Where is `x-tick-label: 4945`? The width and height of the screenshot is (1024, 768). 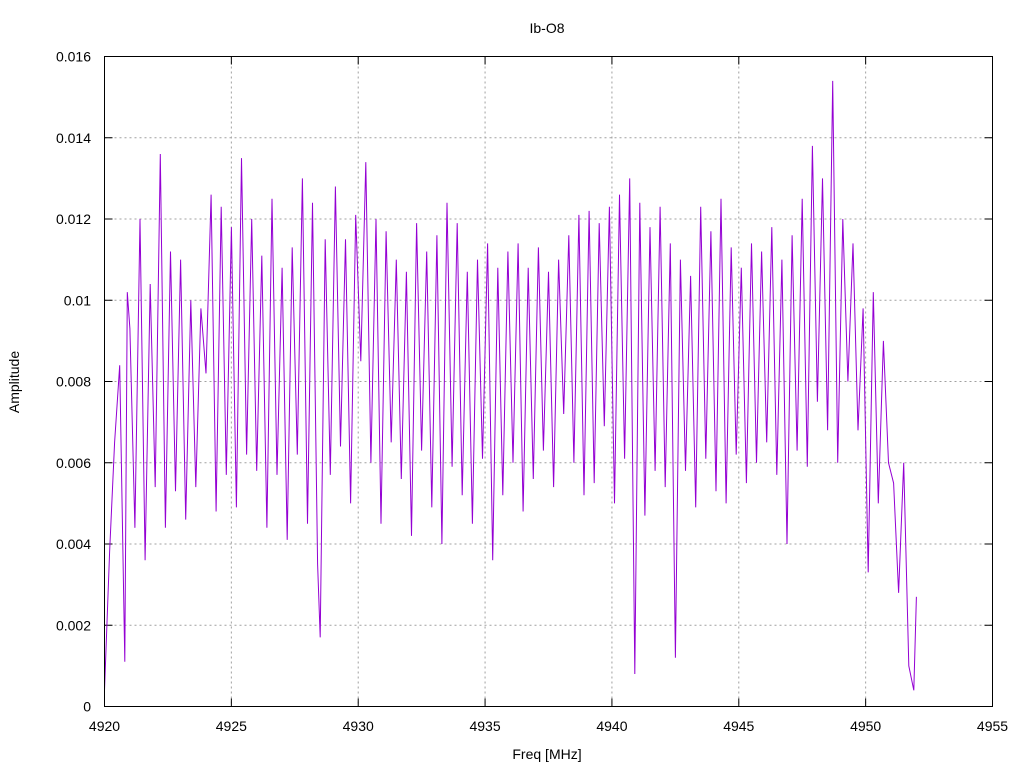 x-tick-label: 4945 is located at coordinates (738, 726).